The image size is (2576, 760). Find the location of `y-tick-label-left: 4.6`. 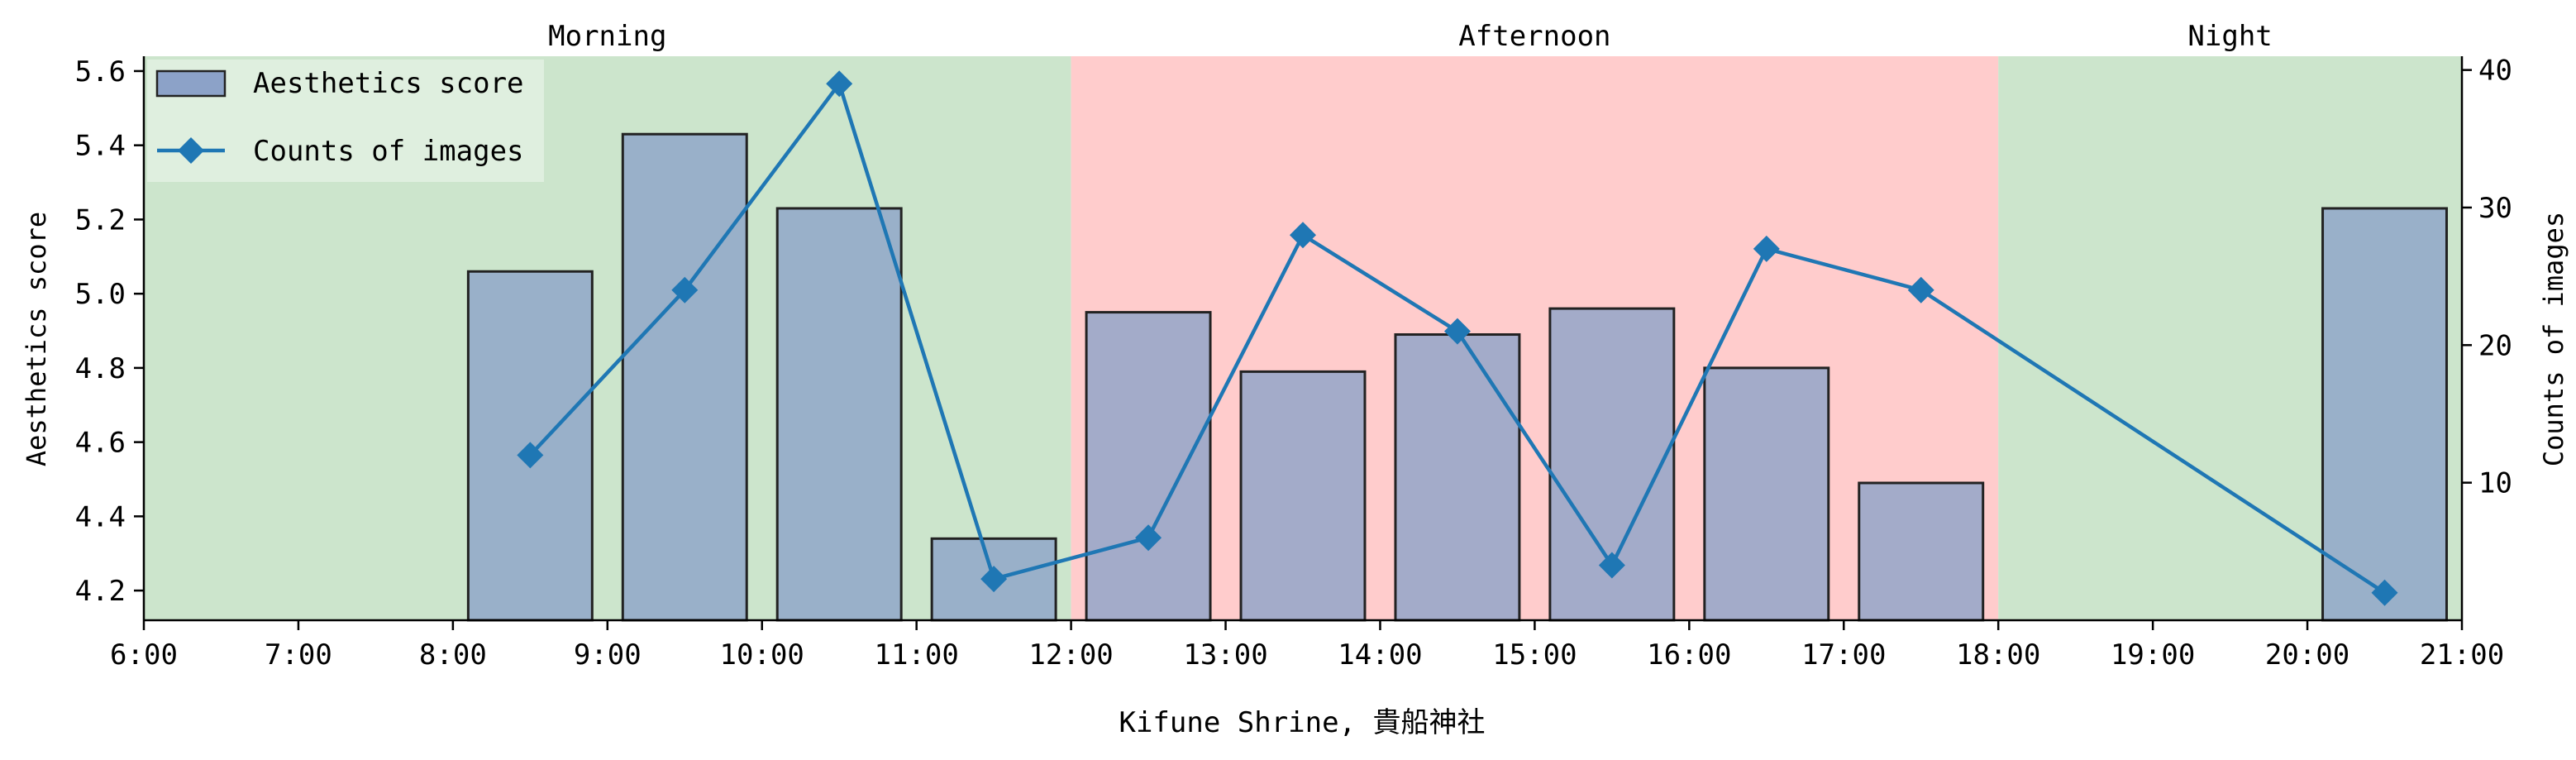

y-tick-label-left: 4.6 is located at coordinates (100, 444).